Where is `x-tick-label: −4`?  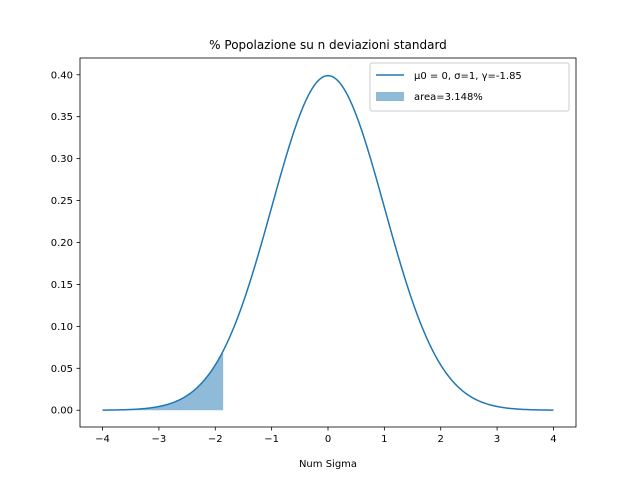
x-tick-label: −4 is located at coordinates (102, 439).